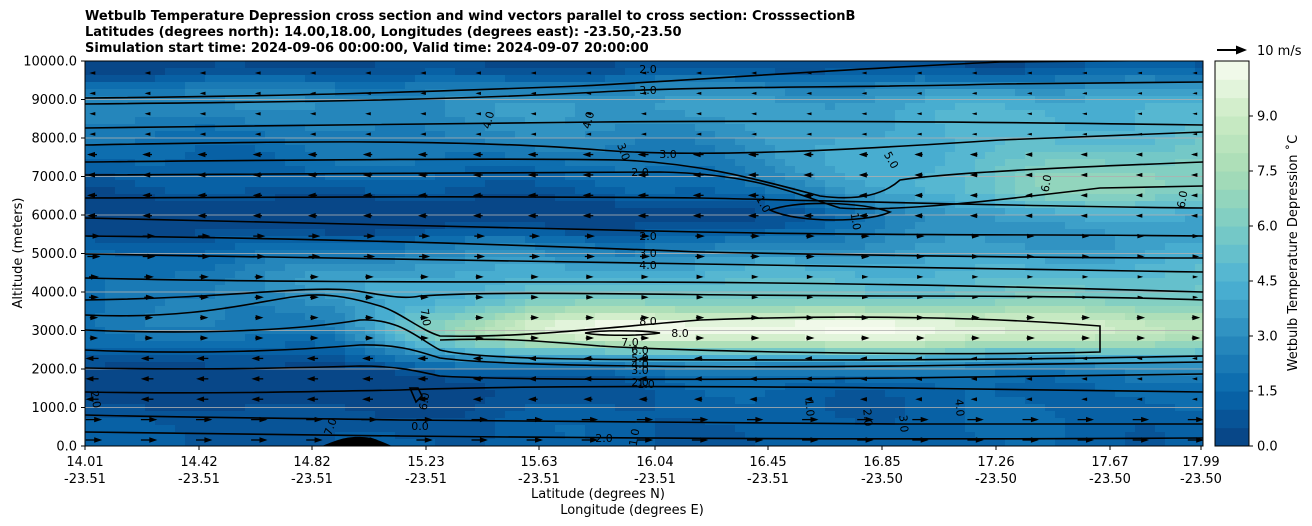 The height and width of the screenshot is (526, 1312). I want to click on y-tick-label: 8000.0, so click(55, 139).